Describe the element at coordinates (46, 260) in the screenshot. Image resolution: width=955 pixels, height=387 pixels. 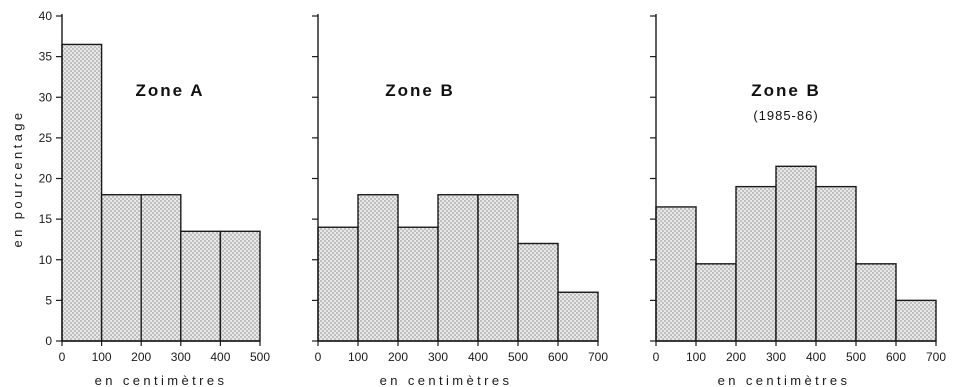
I see `y-tick-label: 10` at that location.